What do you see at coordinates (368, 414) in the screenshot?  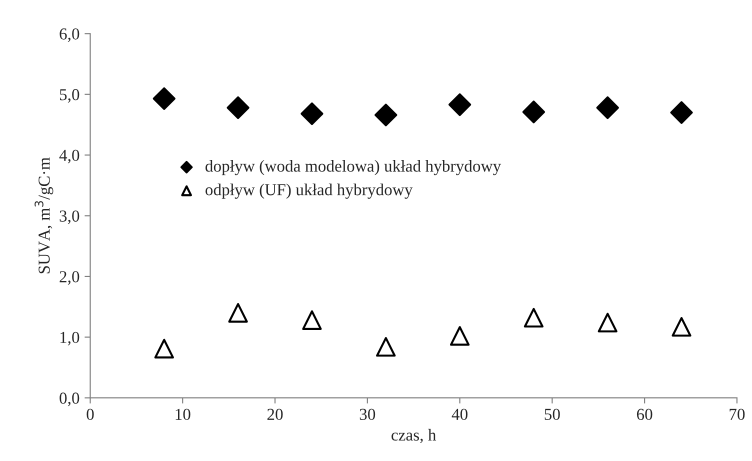 I see `x-tick-label: 30` at bounding box center [368, 414].